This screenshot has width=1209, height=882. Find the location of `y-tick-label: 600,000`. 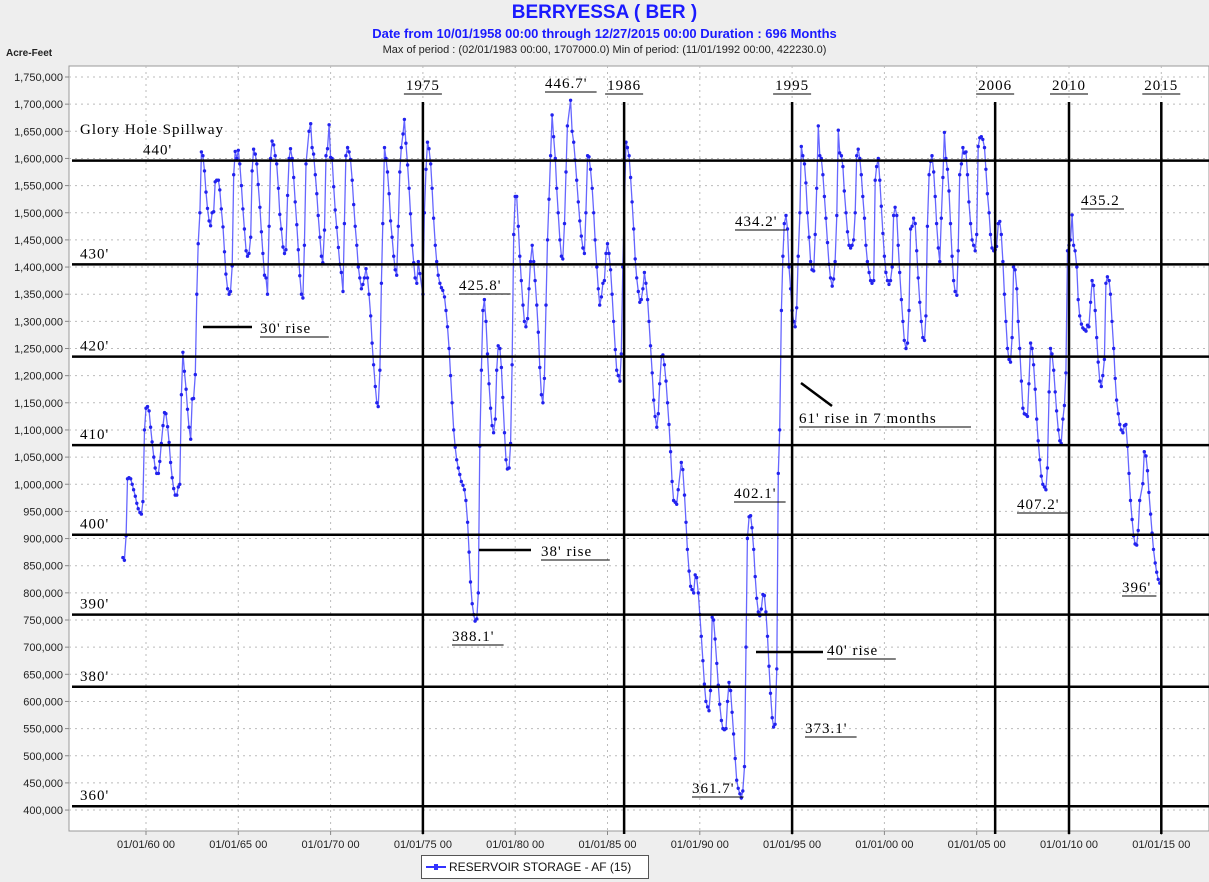

y-tick-label: 600,000 is located at coordinates (43, 702).